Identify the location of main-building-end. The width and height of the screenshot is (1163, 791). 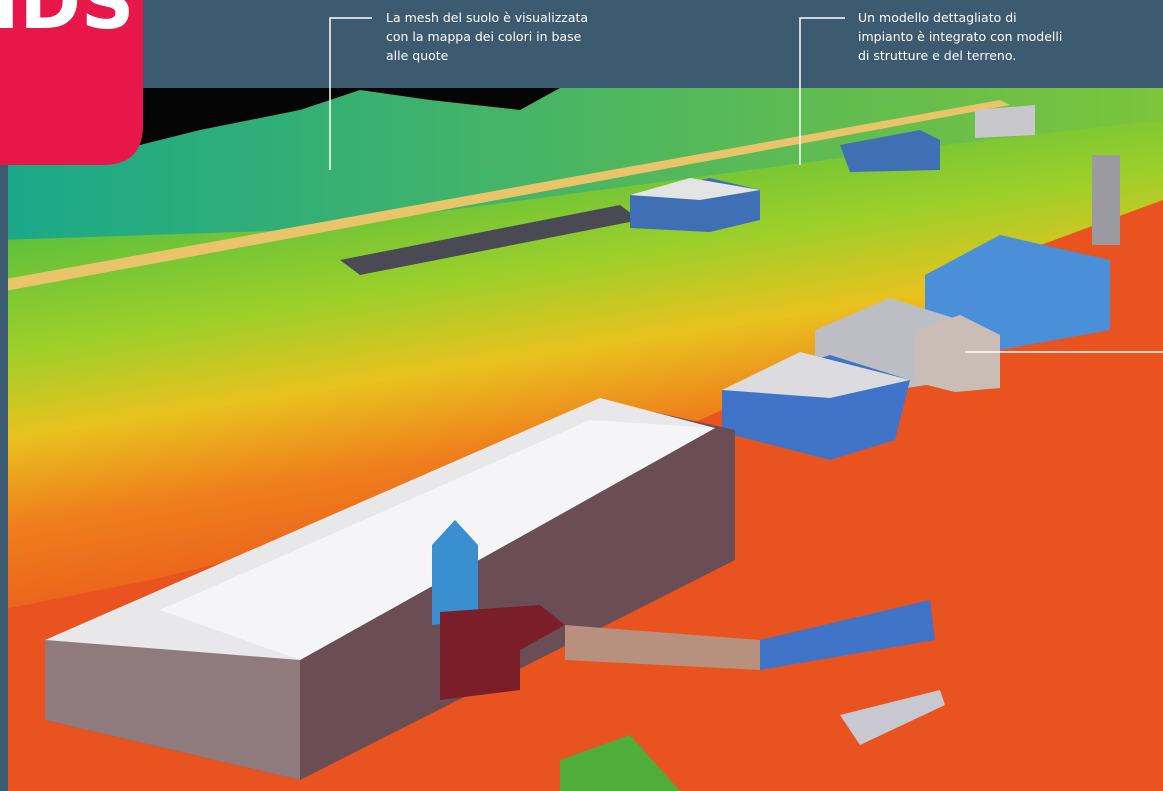
(172, 710).